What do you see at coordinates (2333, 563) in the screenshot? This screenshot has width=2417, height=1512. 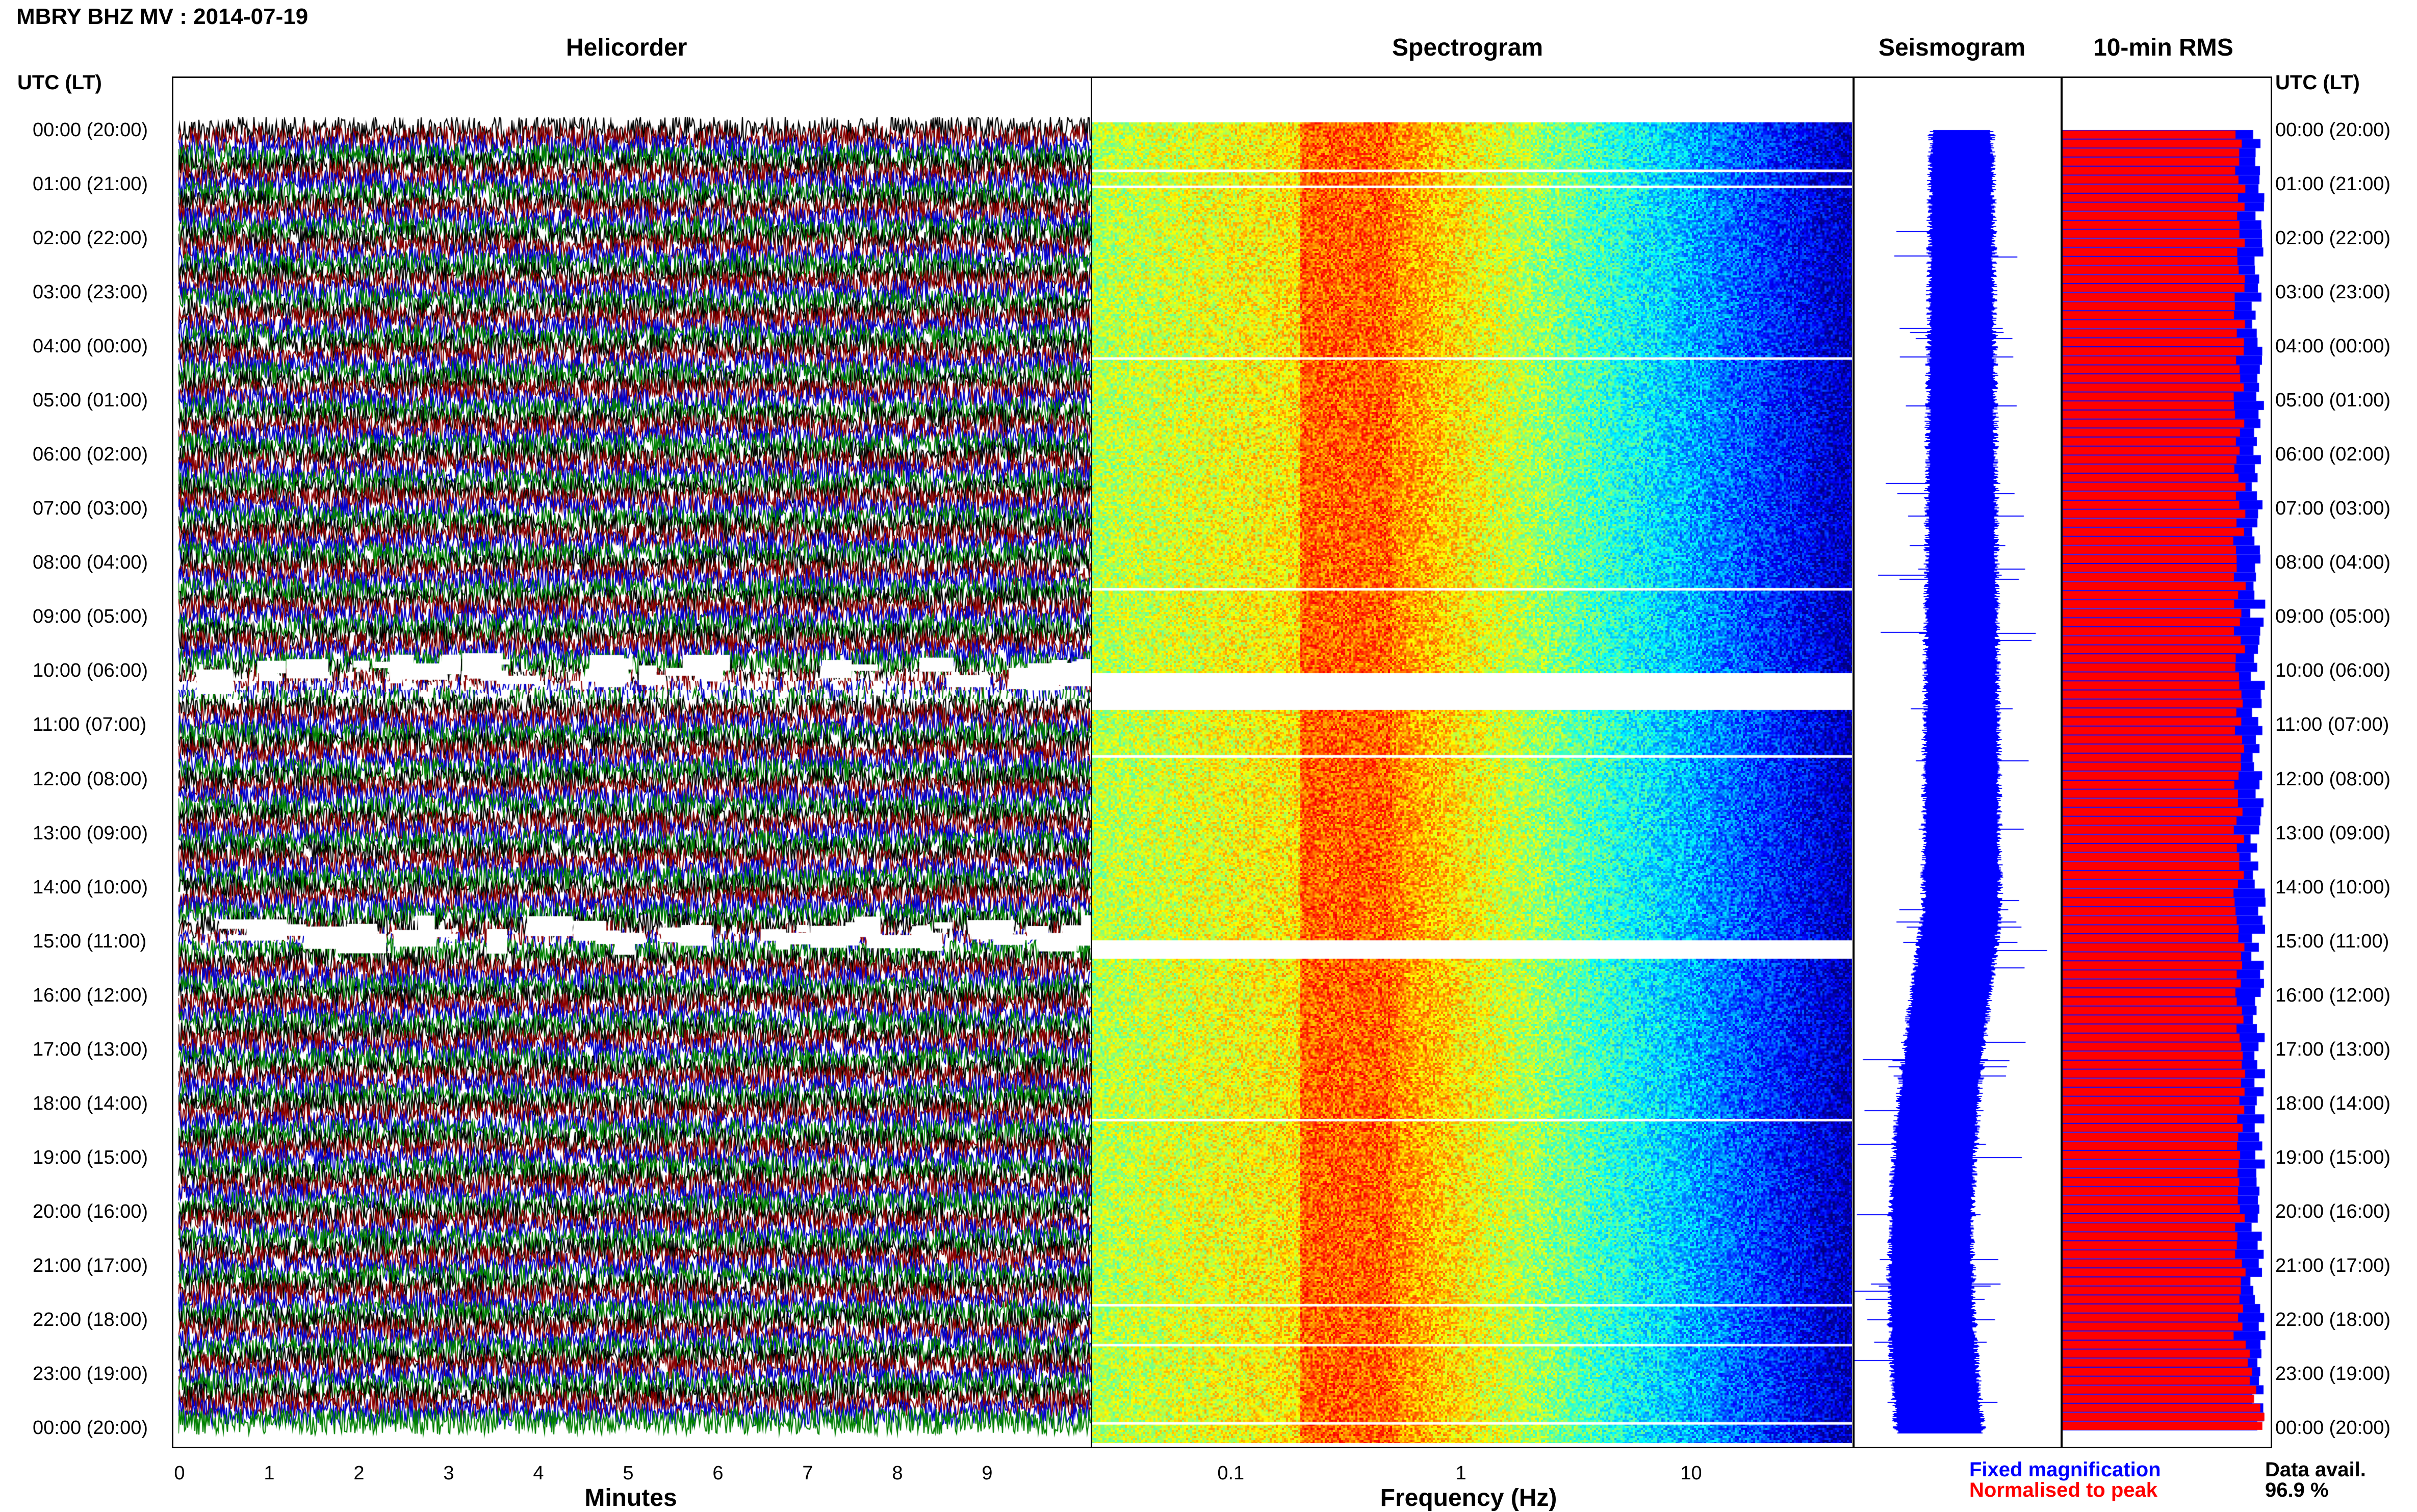 I see `time-label-right-8: 08:00 (04:00)` at bounding box center [2333, 563].